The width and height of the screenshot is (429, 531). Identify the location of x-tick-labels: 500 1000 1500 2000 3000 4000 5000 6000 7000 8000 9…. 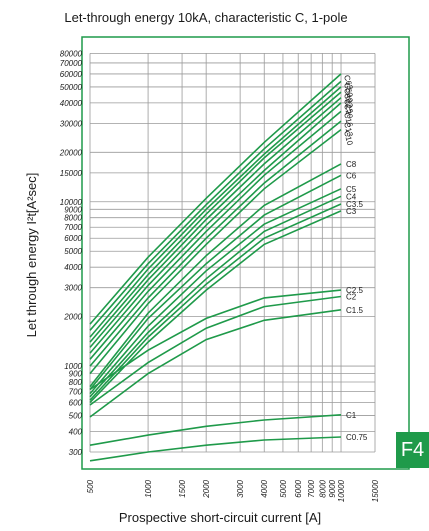
(233, 490).